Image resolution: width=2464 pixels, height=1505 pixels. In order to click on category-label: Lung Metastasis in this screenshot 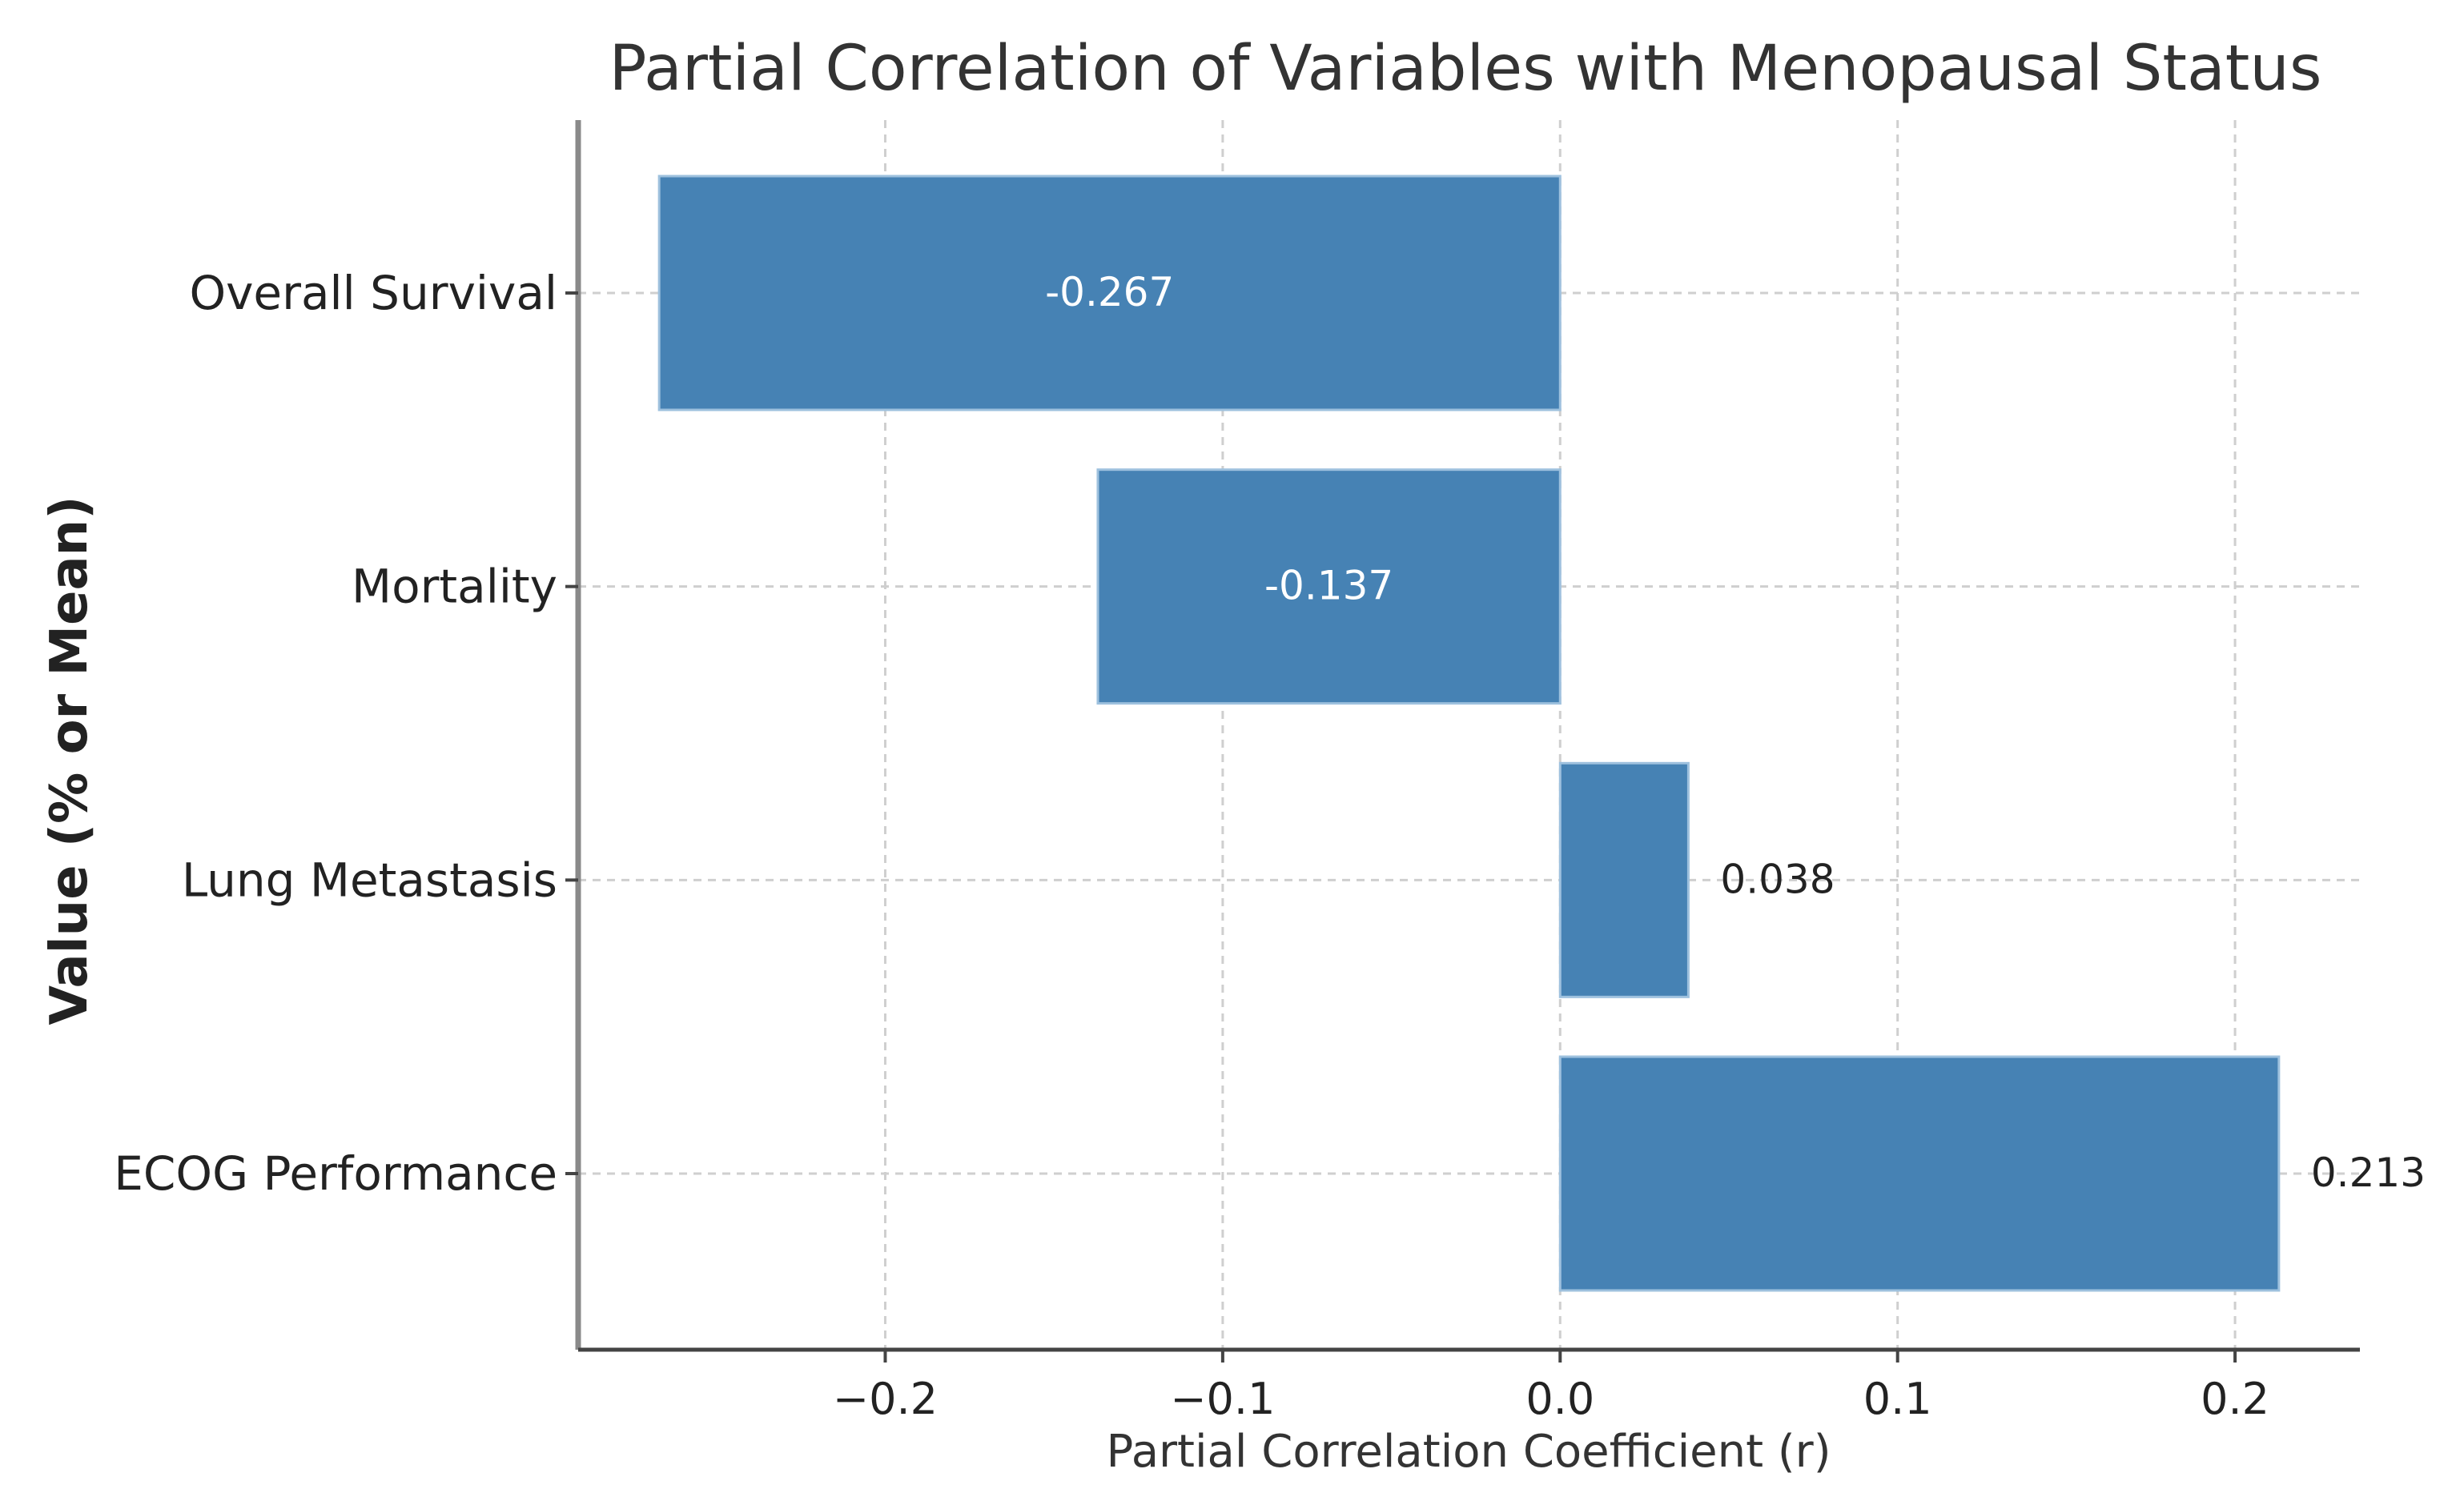, I will do `click(369, 880)`.